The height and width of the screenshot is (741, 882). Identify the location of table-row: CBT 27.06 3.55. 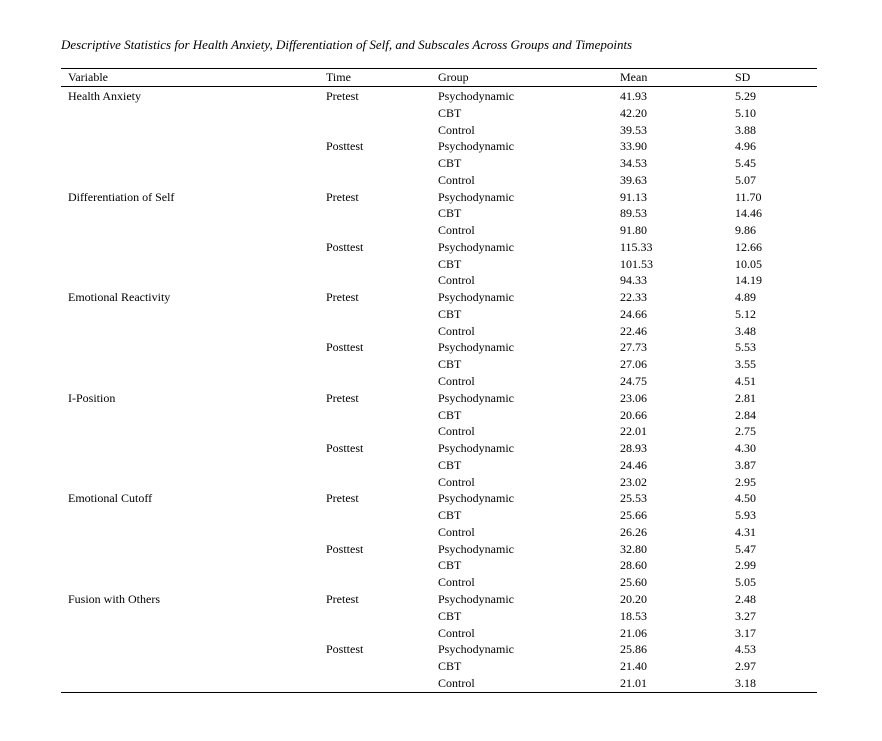
(439, 364).